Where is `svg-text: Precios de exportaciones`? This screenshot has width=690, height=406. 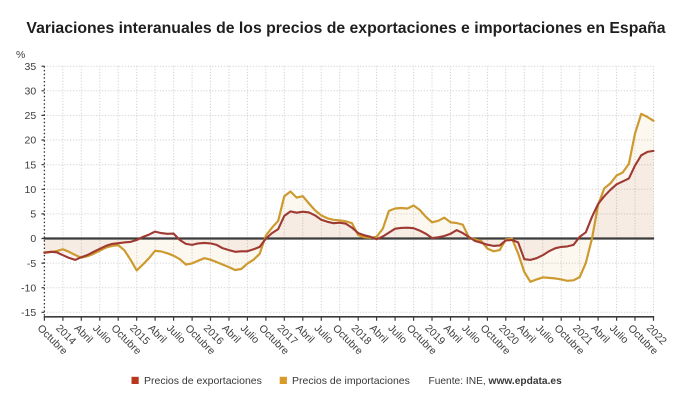
svg-text: Precios de exportaciones is located at coordinates (203, 381).